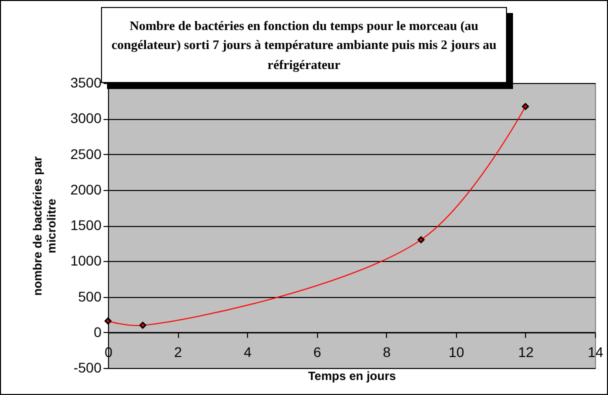 The image size is (608, 395). Describe the element at coordinates (317, 352) in the screenshot. I see `x-tick-label: 6` at that location.